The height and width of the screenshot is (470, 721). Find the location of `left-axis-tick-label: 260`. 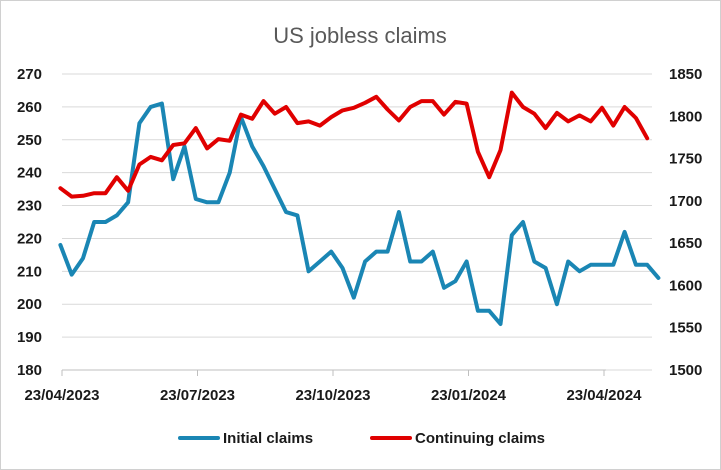

left-axis-tick-label: 260 is located at coordinates (29, 107).